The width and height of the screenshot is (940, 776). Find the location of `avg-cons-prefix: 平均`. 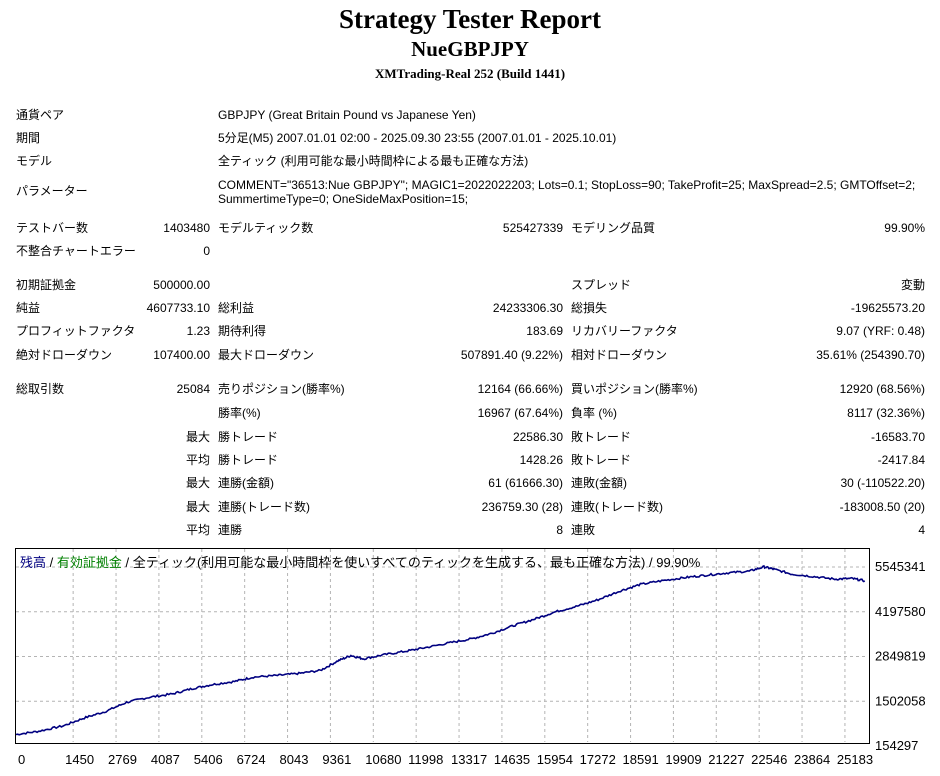

avg-cons-prefix: 平均 is located at coordinates (197, 530).